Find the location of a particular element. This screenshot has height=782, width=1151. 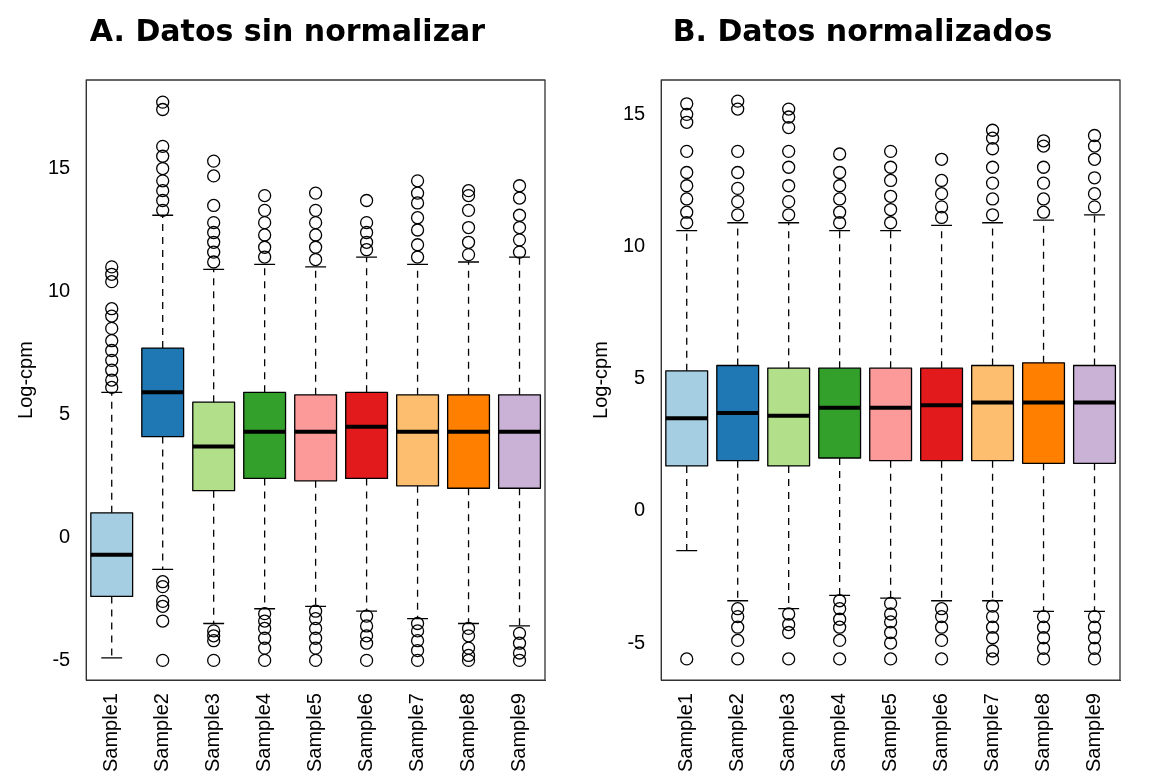

chart-title: B. Datos normalizados is located at coordinates (862, 31).